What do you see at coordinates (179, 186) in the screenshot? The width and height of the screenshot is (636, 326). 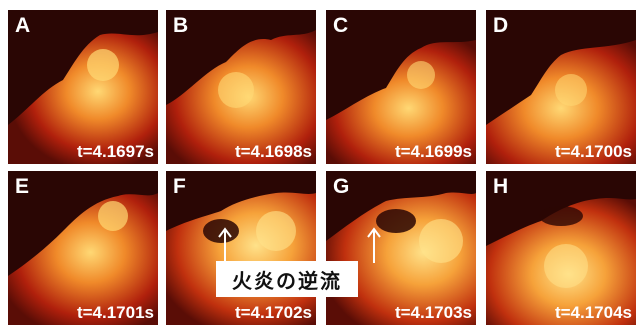 I see `panel-letter: F` at bounding box center [179, 186].